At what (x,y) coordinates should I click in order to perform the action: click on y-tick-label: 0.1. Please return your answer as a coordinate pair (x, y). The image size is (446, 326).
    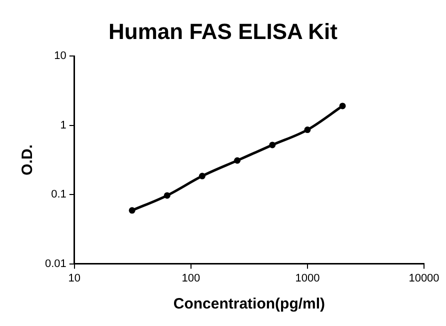
    Looking at the image, I should click on (58, 194).